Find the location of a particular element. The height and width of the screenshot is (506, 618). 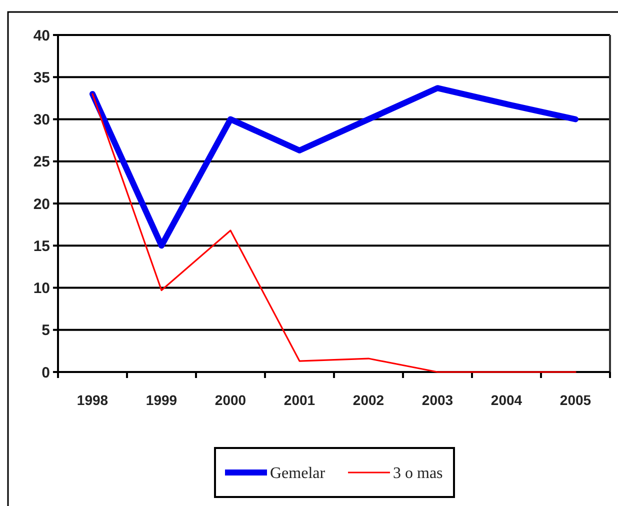

x-tick-label: 2002 is located at coordinates (368, 400).